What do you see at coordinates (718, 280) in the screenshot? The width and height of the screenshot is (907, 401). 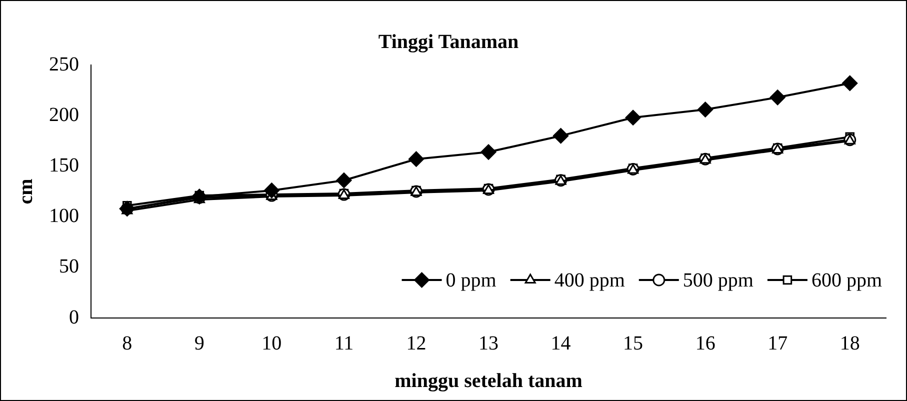 I see `legend-label: 500 ppm` at bounding box center [718, 280].